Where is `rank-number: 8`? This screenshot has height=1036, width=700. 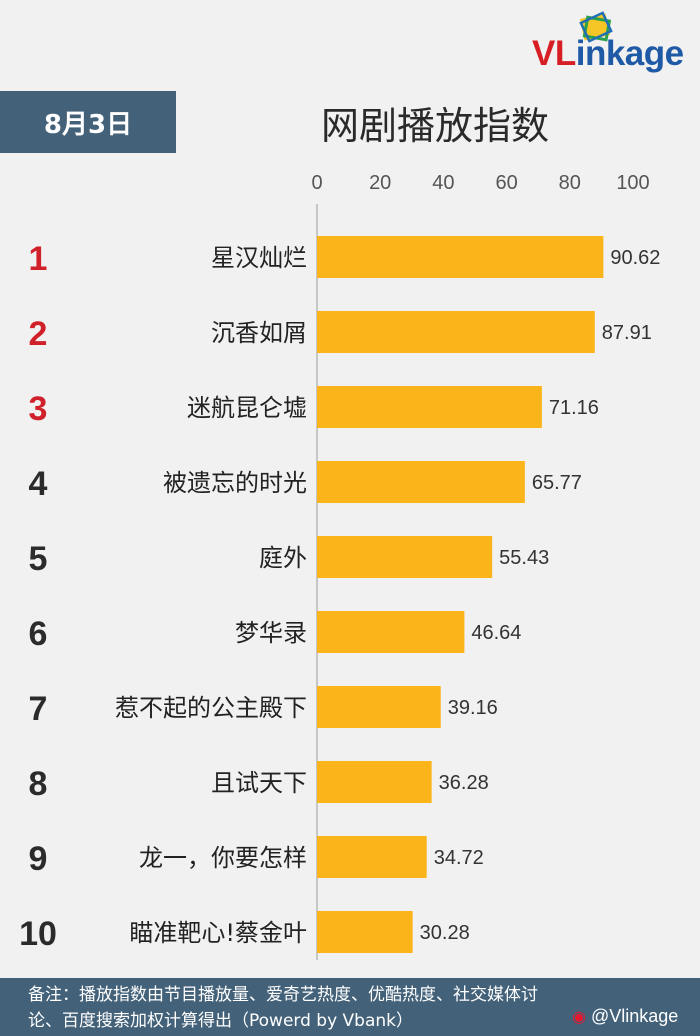 rank-number: 8 is located at coordinates (38, 784).